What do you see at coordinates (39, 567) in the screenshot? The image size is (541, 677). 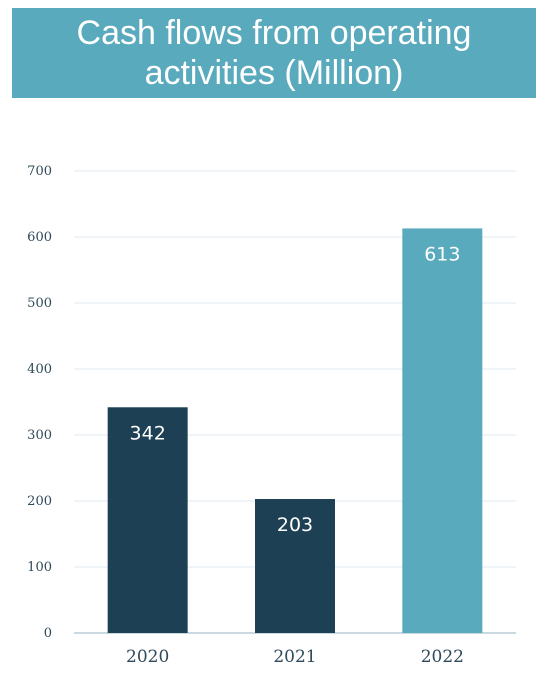 I see `y-tick-label: 100` at bounding box center [39, 567].